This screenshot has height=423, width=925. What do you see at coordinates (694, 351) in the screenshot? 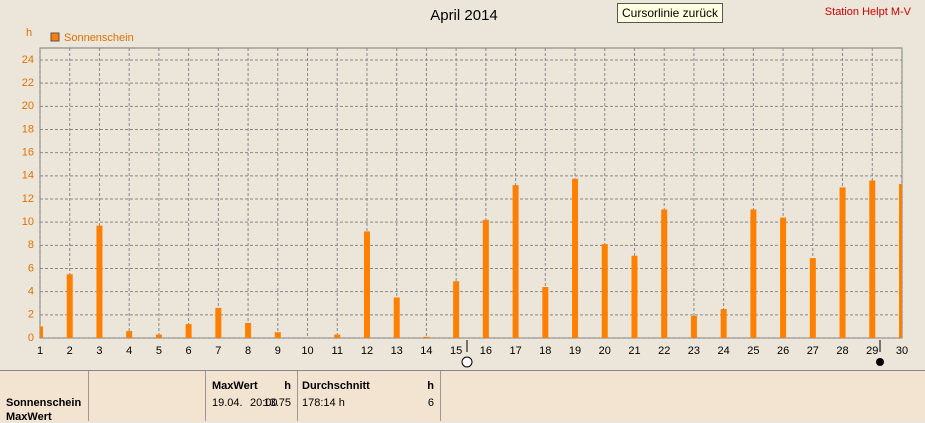
I see `x-tick-label: 23` at bounding box center [694, 351].